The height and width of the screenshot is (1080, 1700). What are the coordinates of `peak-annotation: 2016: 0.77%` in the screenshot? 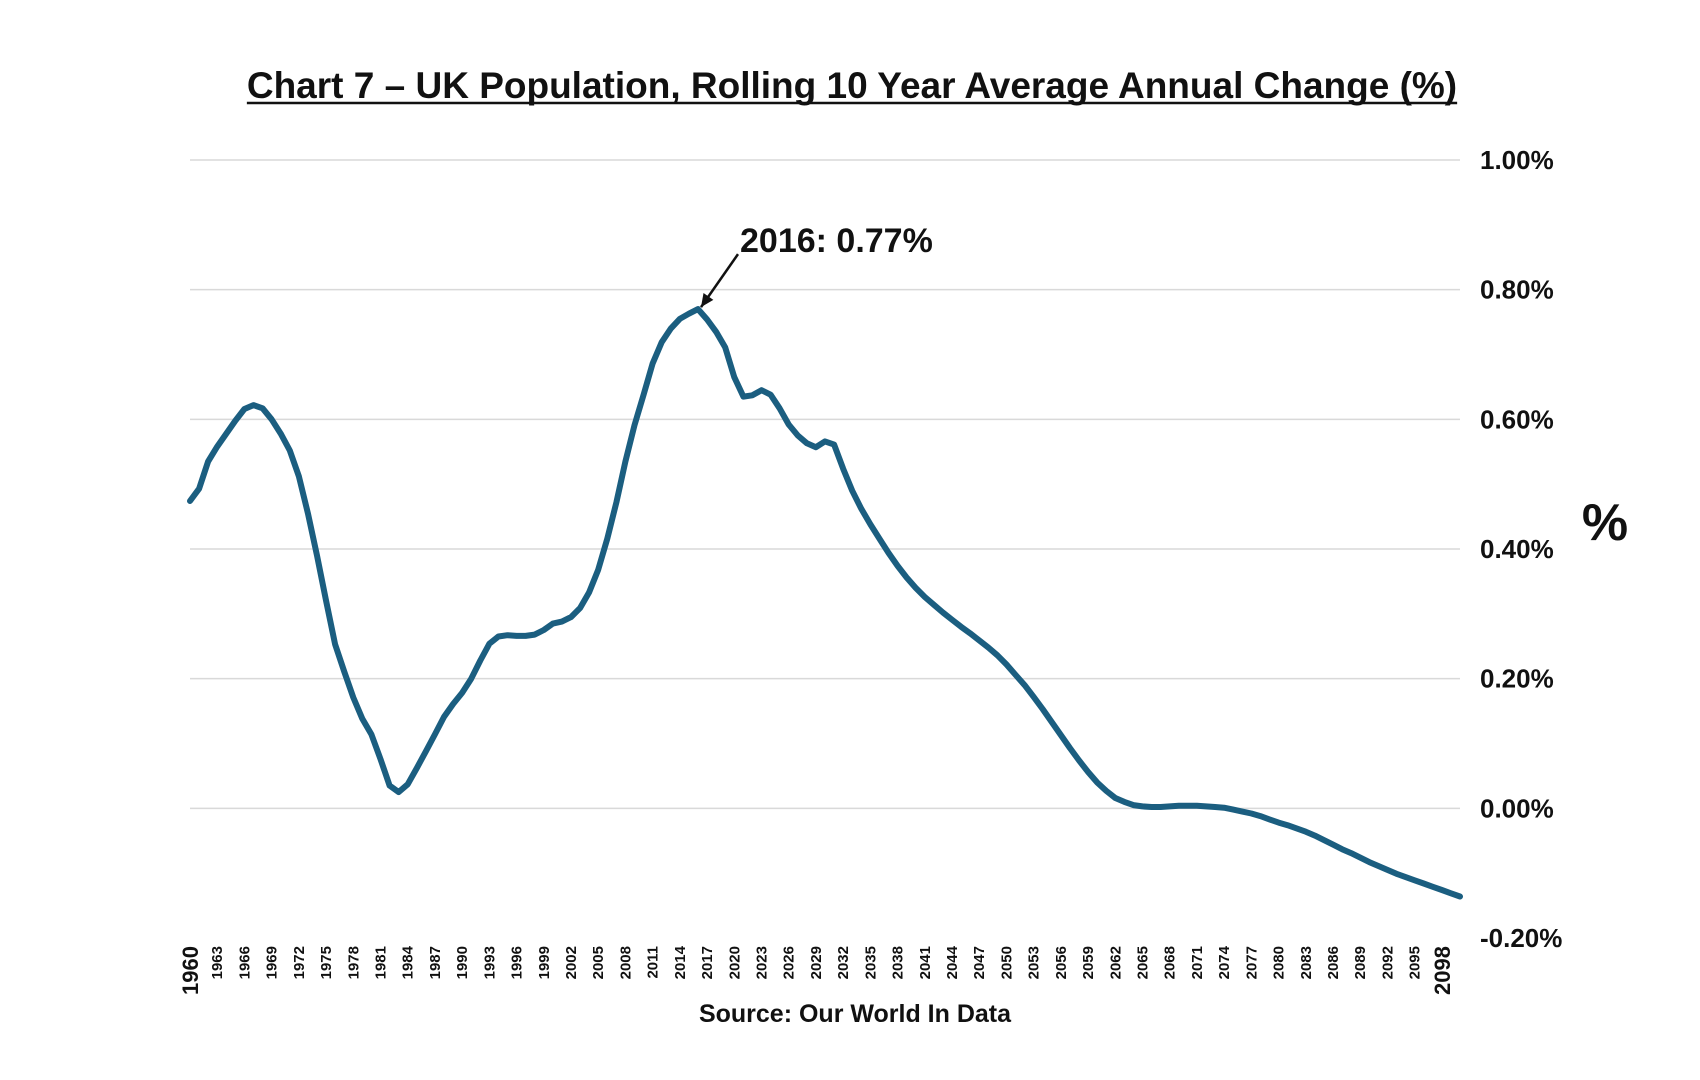 It's located at (836, 241).